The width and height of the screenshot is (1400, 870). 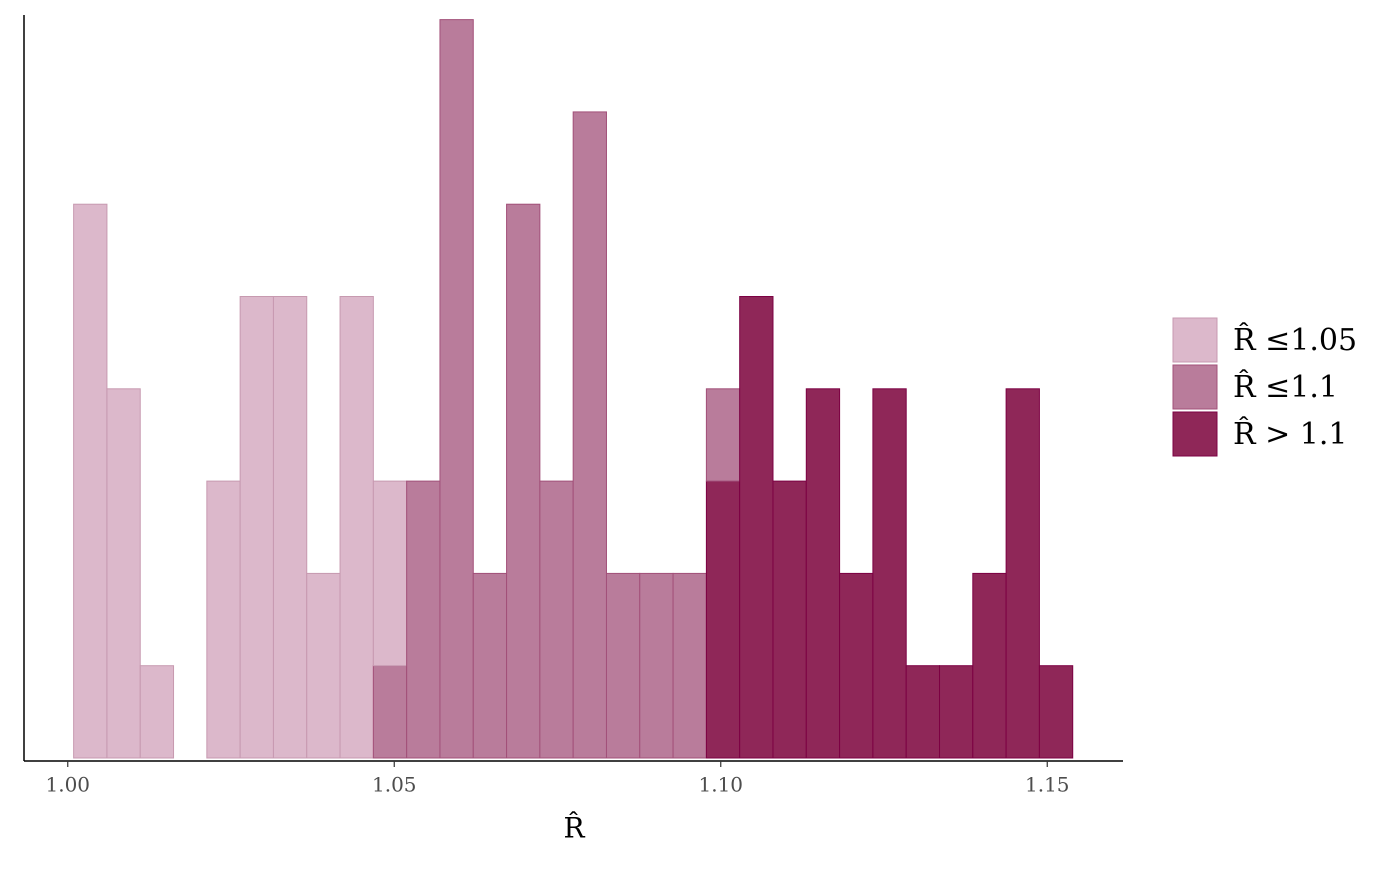 What do you see at coordinates (574, 827) in the screenshot?
I see `x-axis-title: R̂` at bounding box center [574, 827].